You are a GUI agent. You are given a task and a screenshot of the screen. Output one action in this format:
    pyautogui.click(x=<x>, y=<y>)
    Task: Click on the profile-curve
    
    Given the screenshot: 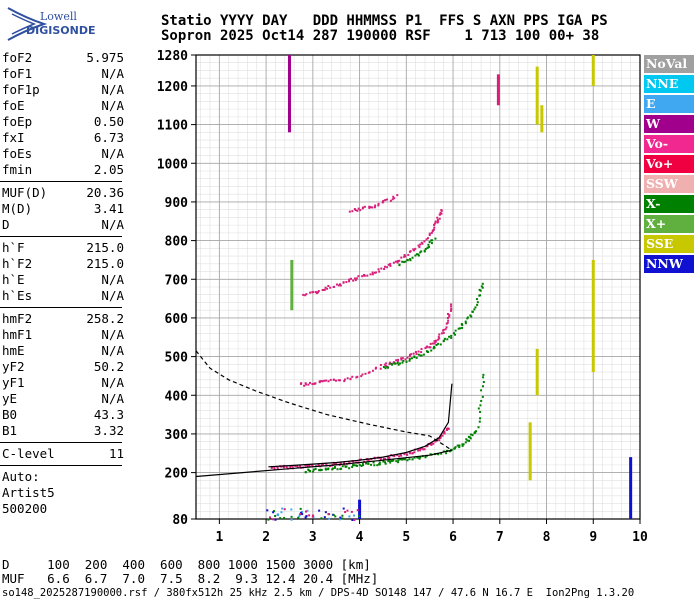 What is the action you would take?
    pyautogui.click(x=360, y=425)
    